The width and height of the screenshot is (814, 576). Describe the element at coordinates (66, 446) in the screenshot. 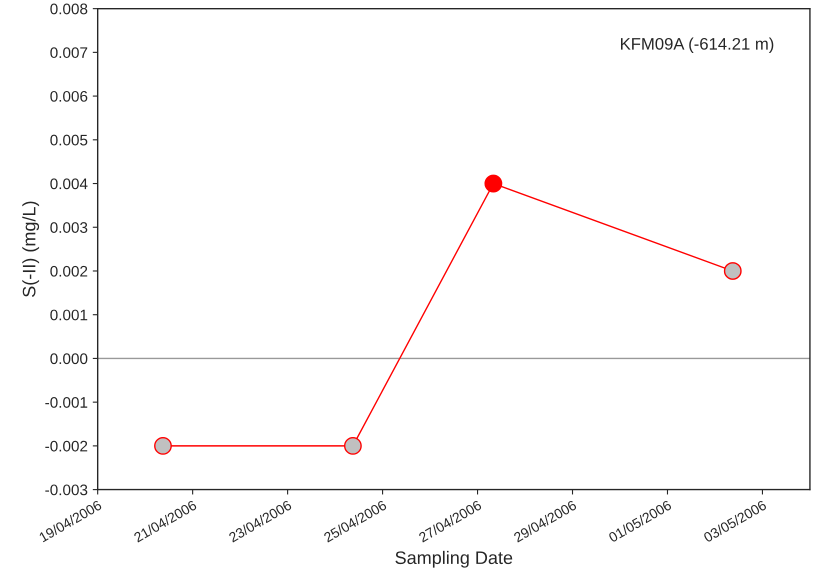

I see `y-tick-label: -0.002` at that location.